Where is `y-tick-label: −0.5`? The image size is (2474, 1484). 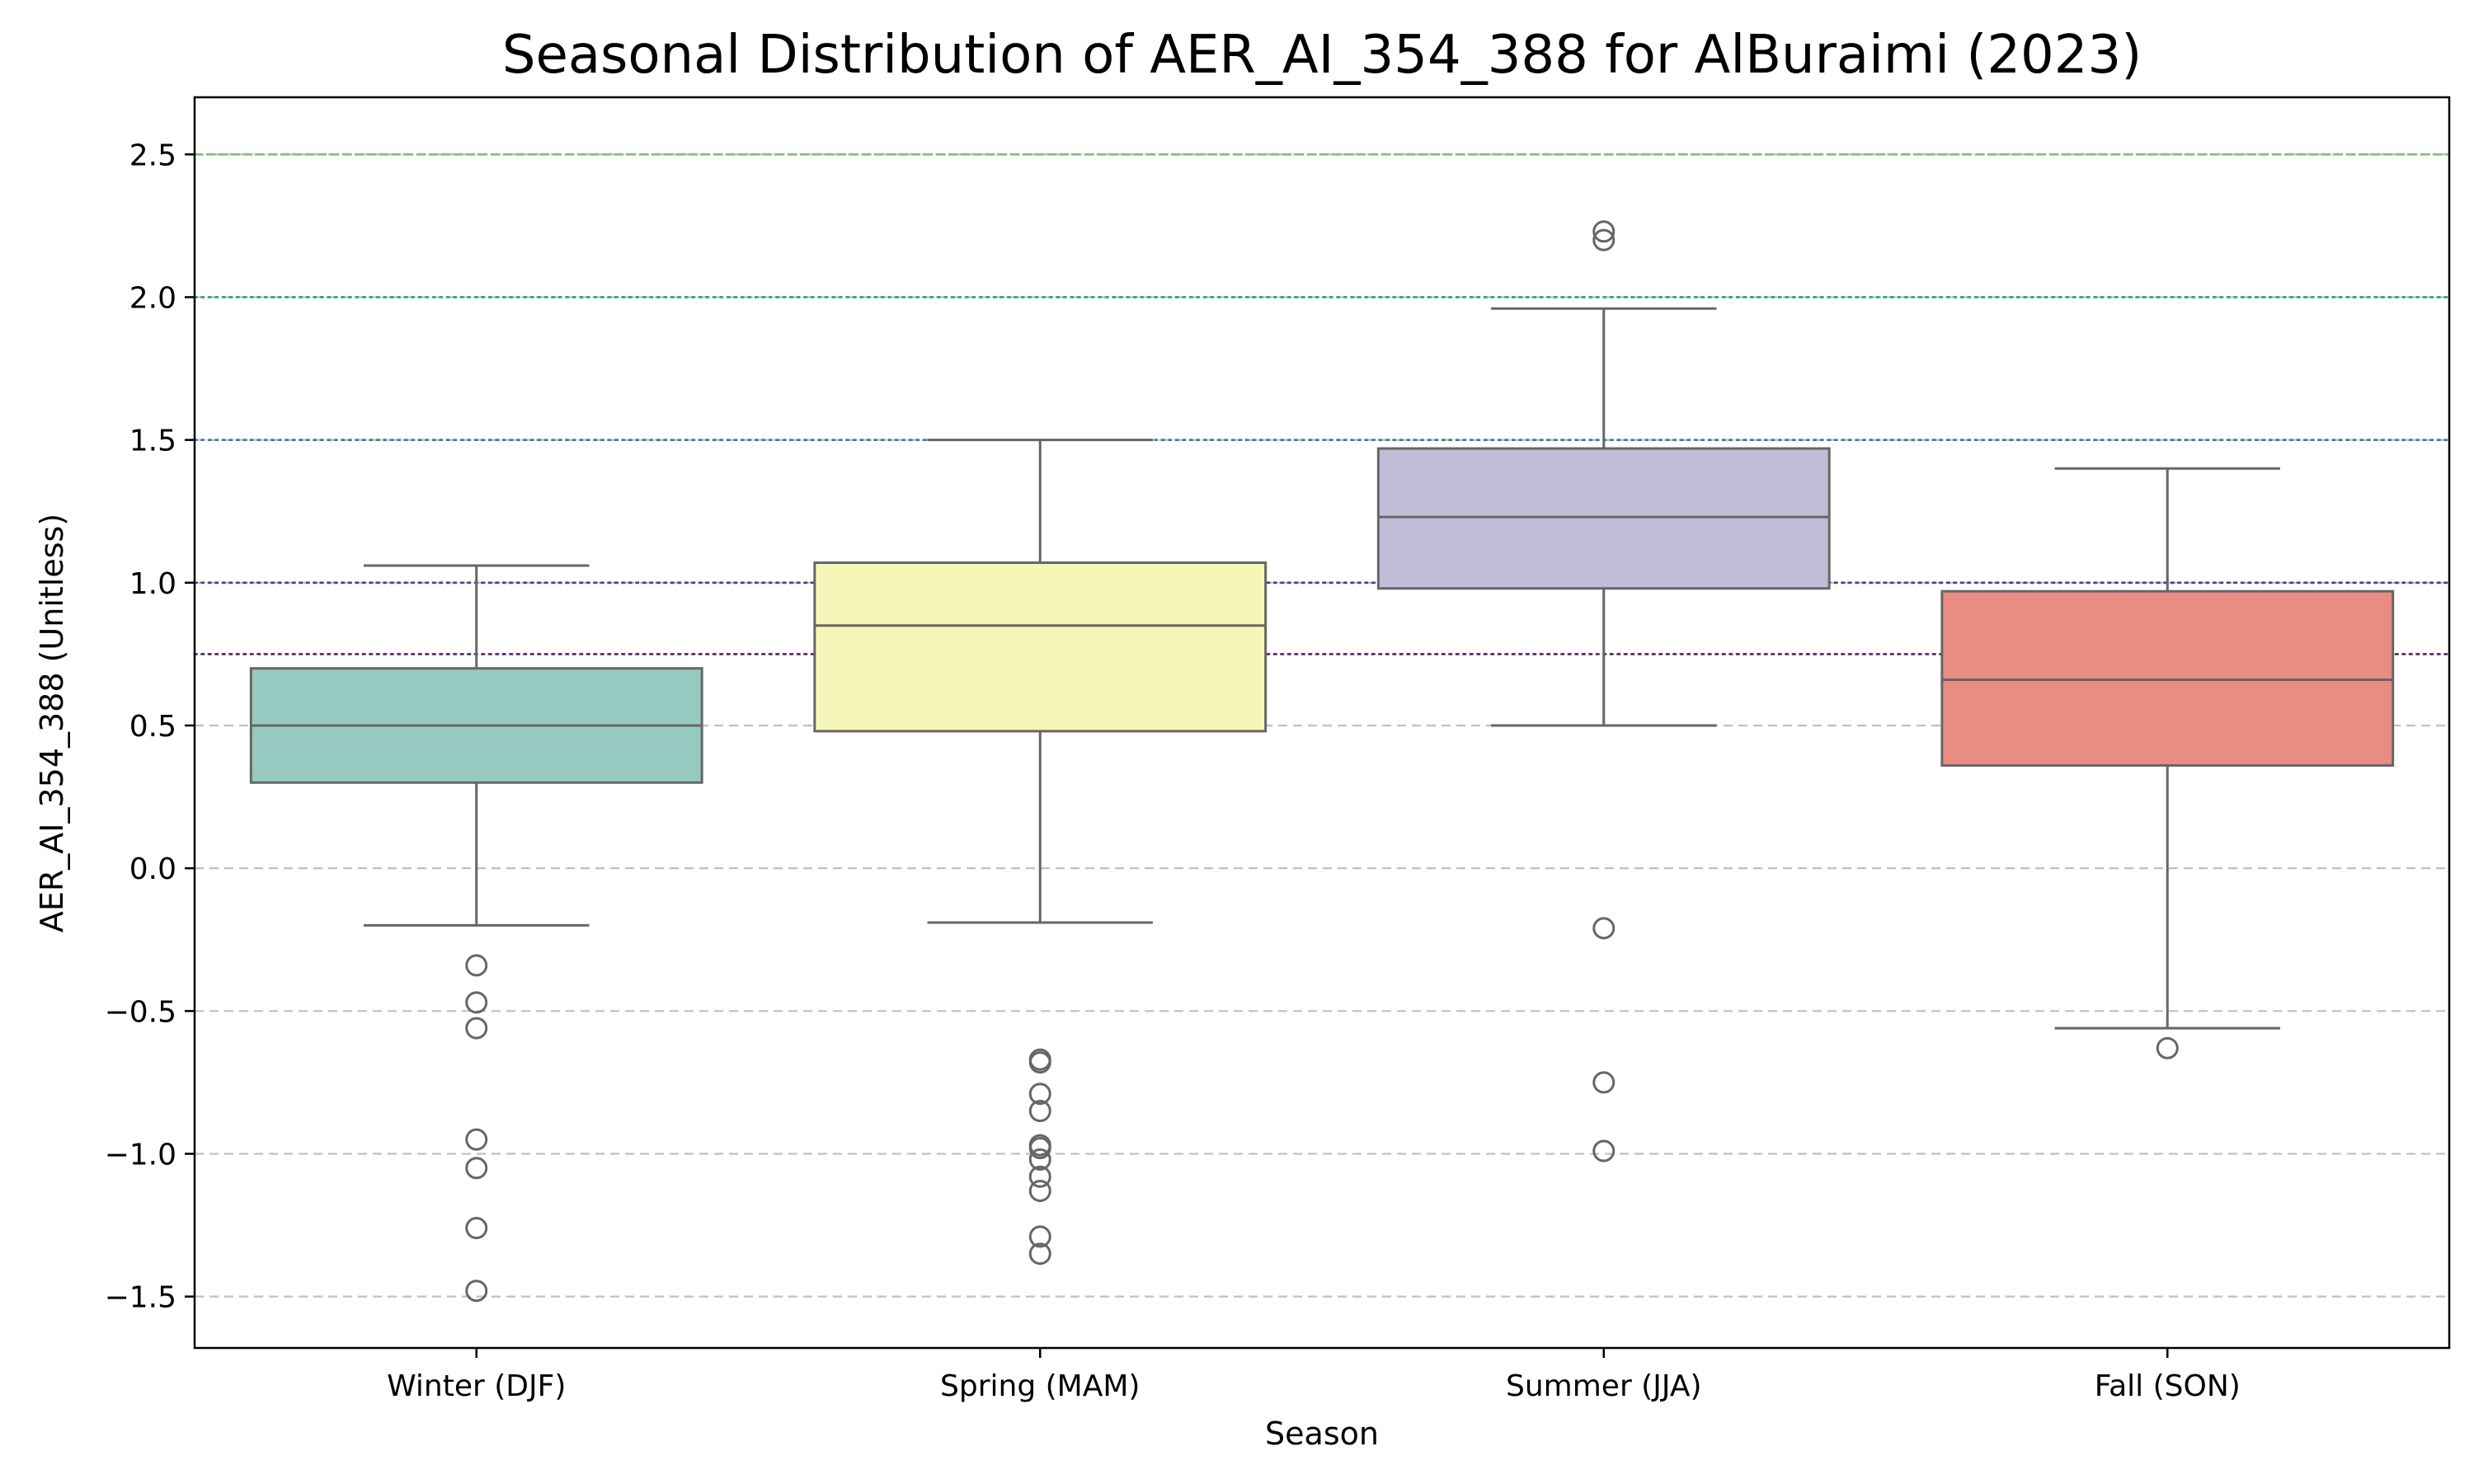
y-tick-label: −0.5 is located at coordinates (140, 1012).